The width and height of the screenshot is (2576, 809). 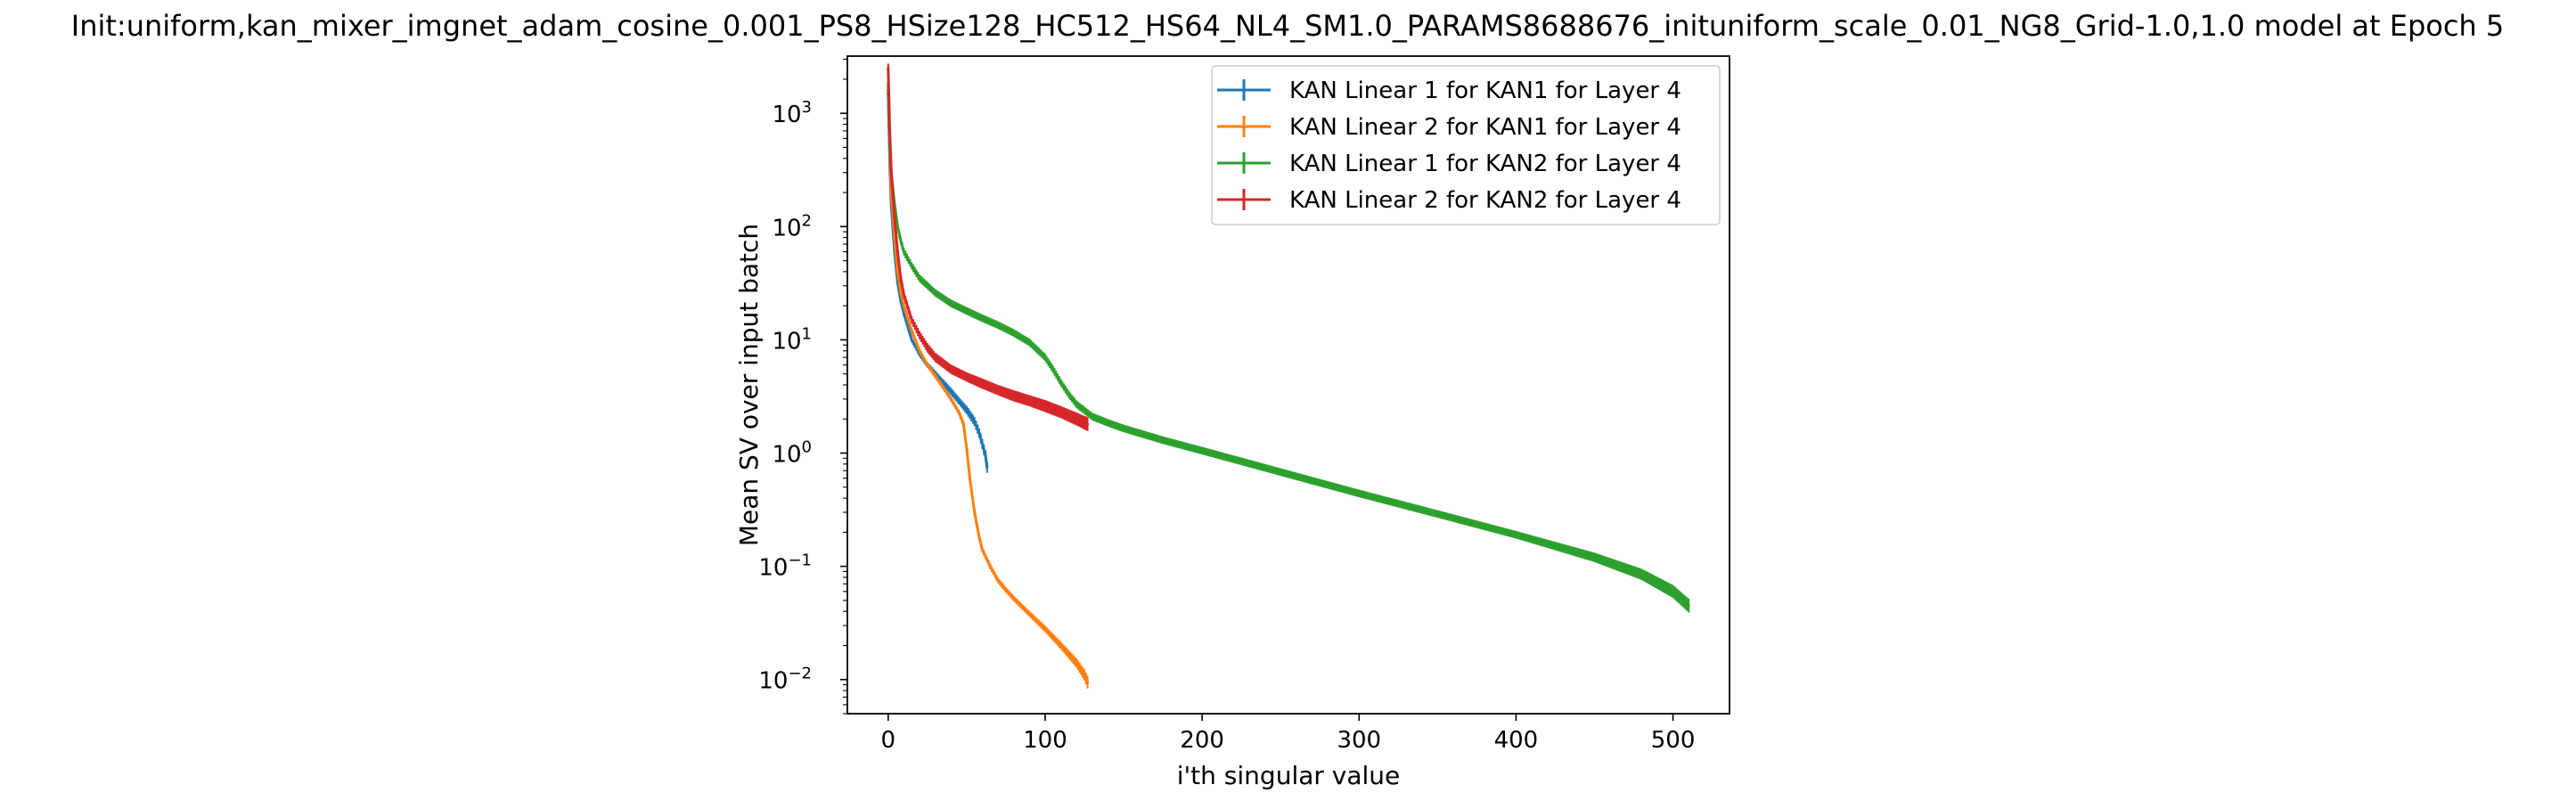 I want to click on y-tick-label: 10¹, so click(x=792, y=340).